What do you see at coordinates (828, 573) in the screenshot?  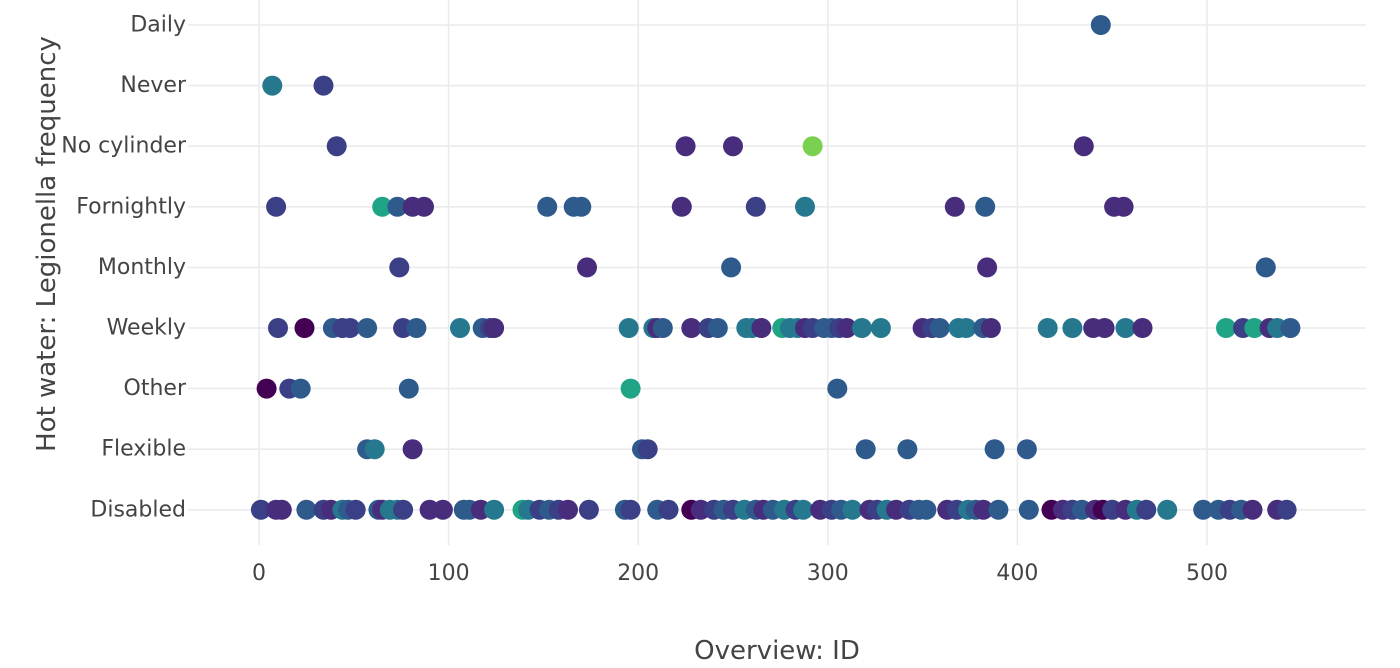 I see `x-tick-label: 300` at bounding box center [828, 573].